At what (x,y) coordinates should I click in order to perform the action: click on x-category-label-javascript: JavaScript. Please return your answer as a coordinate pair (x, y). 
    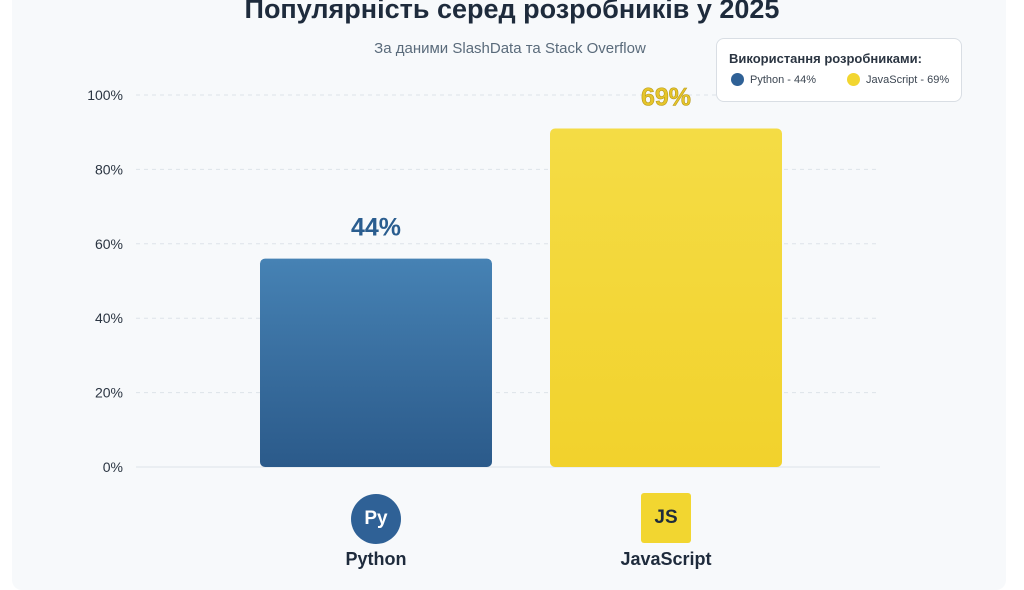
    Looking at the image, I should click on (666, 559).